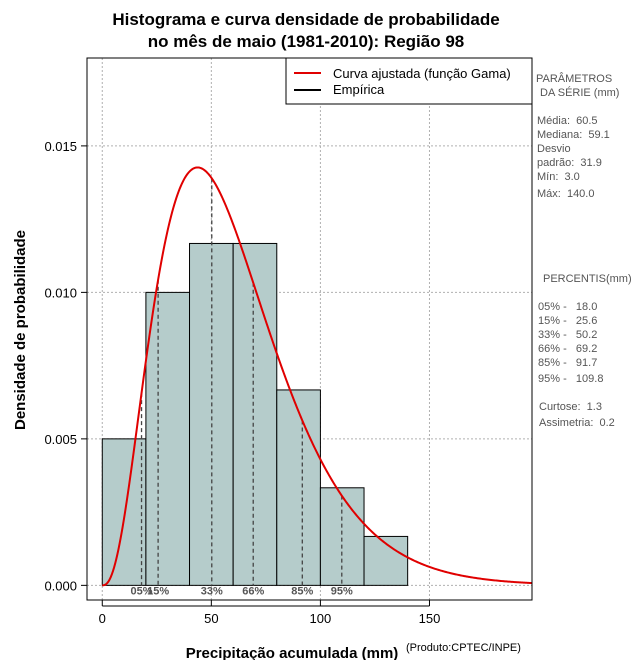  What do you see at coordinates (422, 73) in the screenshot?
I see `legend-label-curve: Curva ajustada (função Gama)` at bounding box center [422, 73].